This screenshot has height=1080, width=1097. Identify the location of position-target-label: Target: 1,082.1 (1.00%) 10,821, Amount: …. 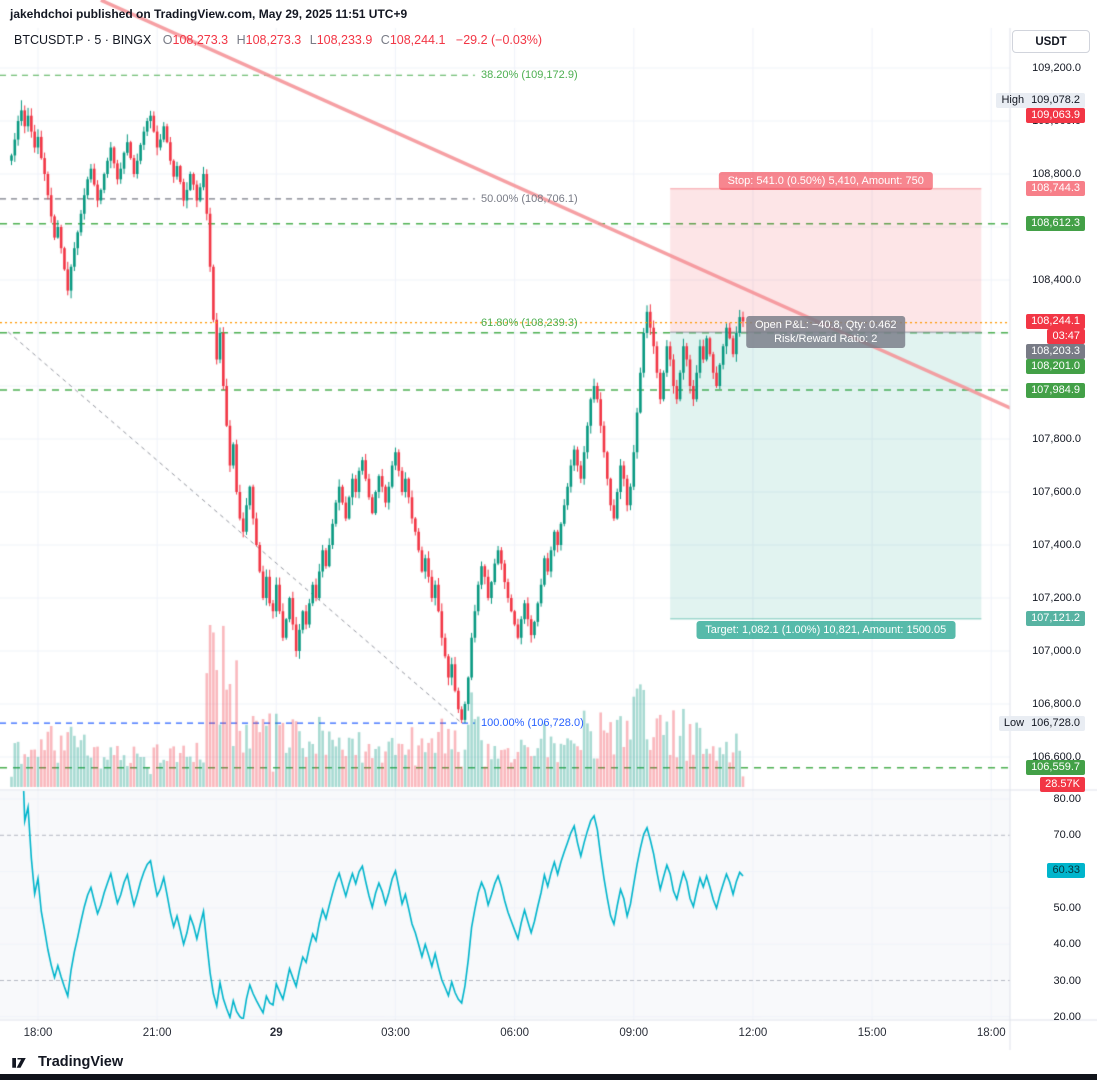
(826, 629).